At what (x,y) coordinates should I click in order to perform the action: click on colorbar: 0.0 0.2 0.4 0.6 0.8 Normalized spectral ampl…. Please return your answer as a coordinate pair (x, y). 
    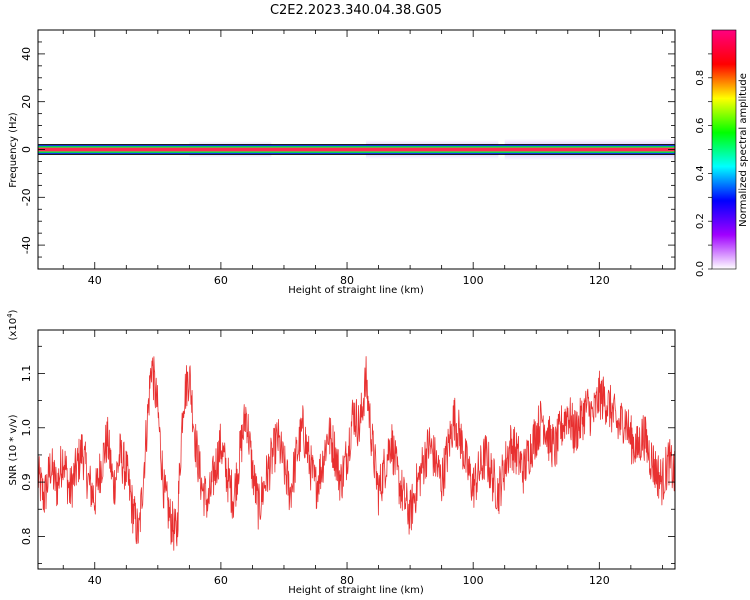
    Looking at the image, I should click on (722, 153).